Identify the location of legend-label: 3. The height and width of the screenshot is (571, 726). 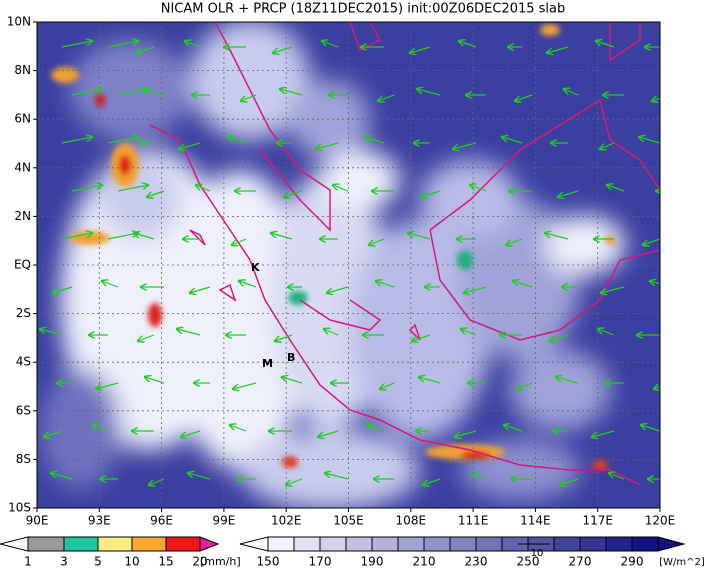
(64, 562).